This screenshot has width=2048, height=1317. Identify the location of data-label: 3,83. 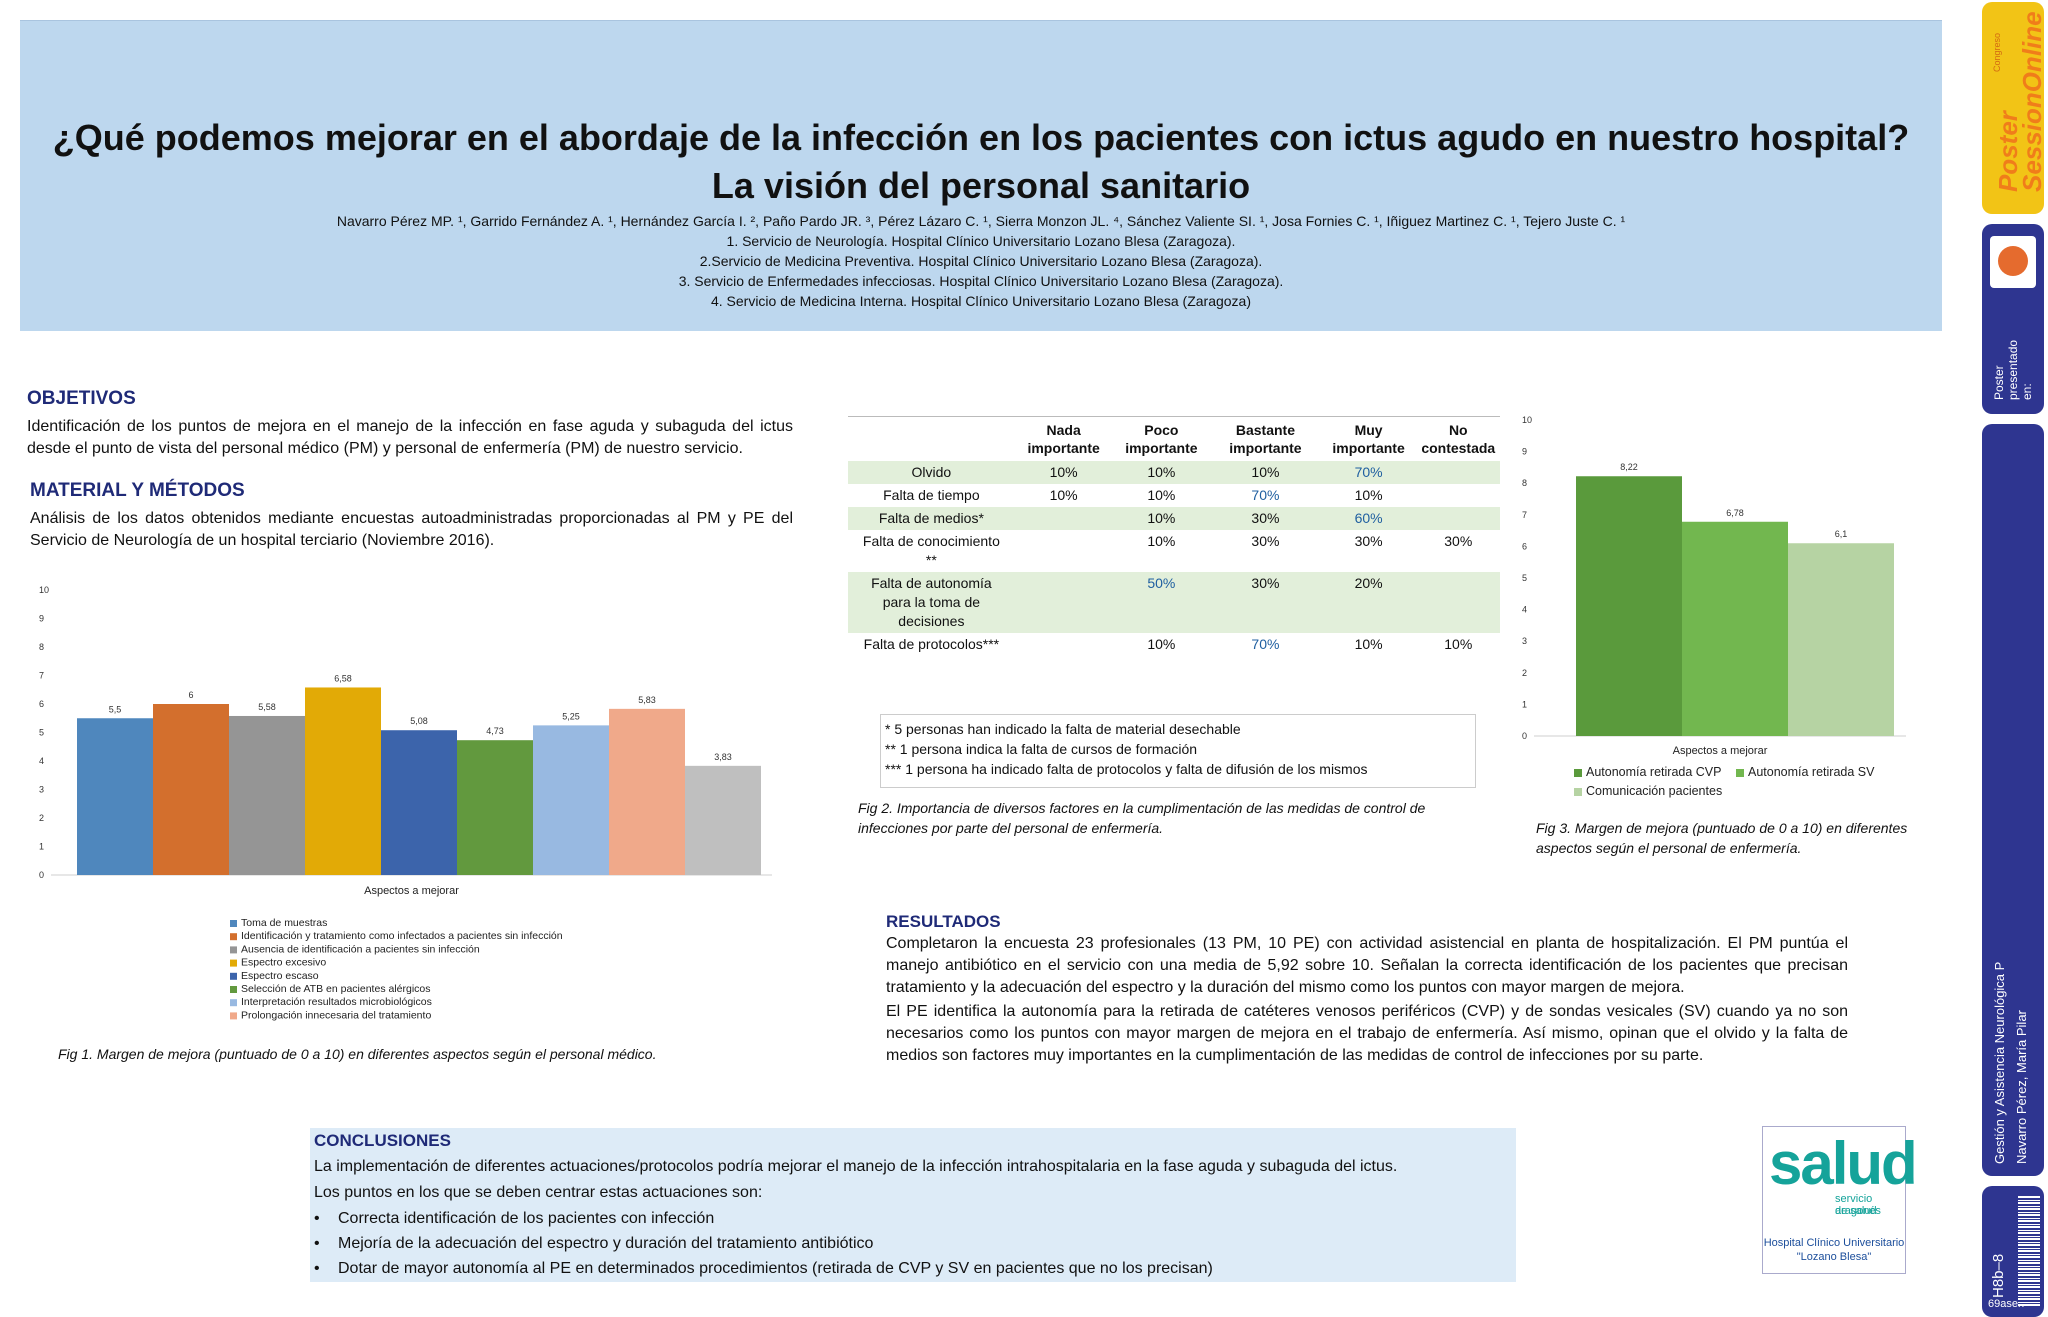
(723, 757).